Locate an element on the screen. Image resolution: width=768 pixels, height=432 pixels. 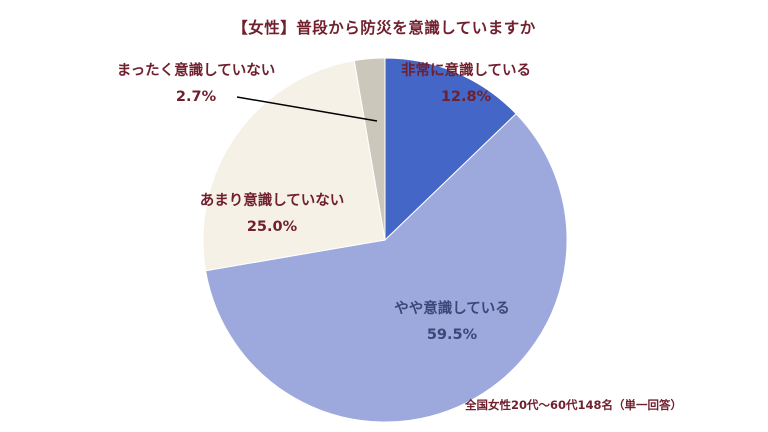
pie-label-somewhat-conscious: やや意識している 59.5% is located at coordinates (452, 322).